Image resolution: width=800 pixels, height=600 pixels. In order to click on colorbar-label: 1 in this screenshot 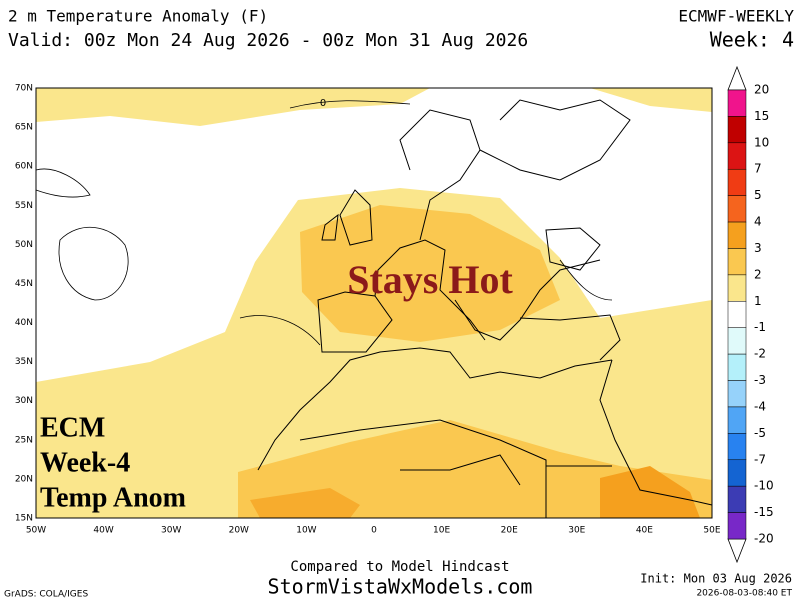, I will do `click(758, 301)`.